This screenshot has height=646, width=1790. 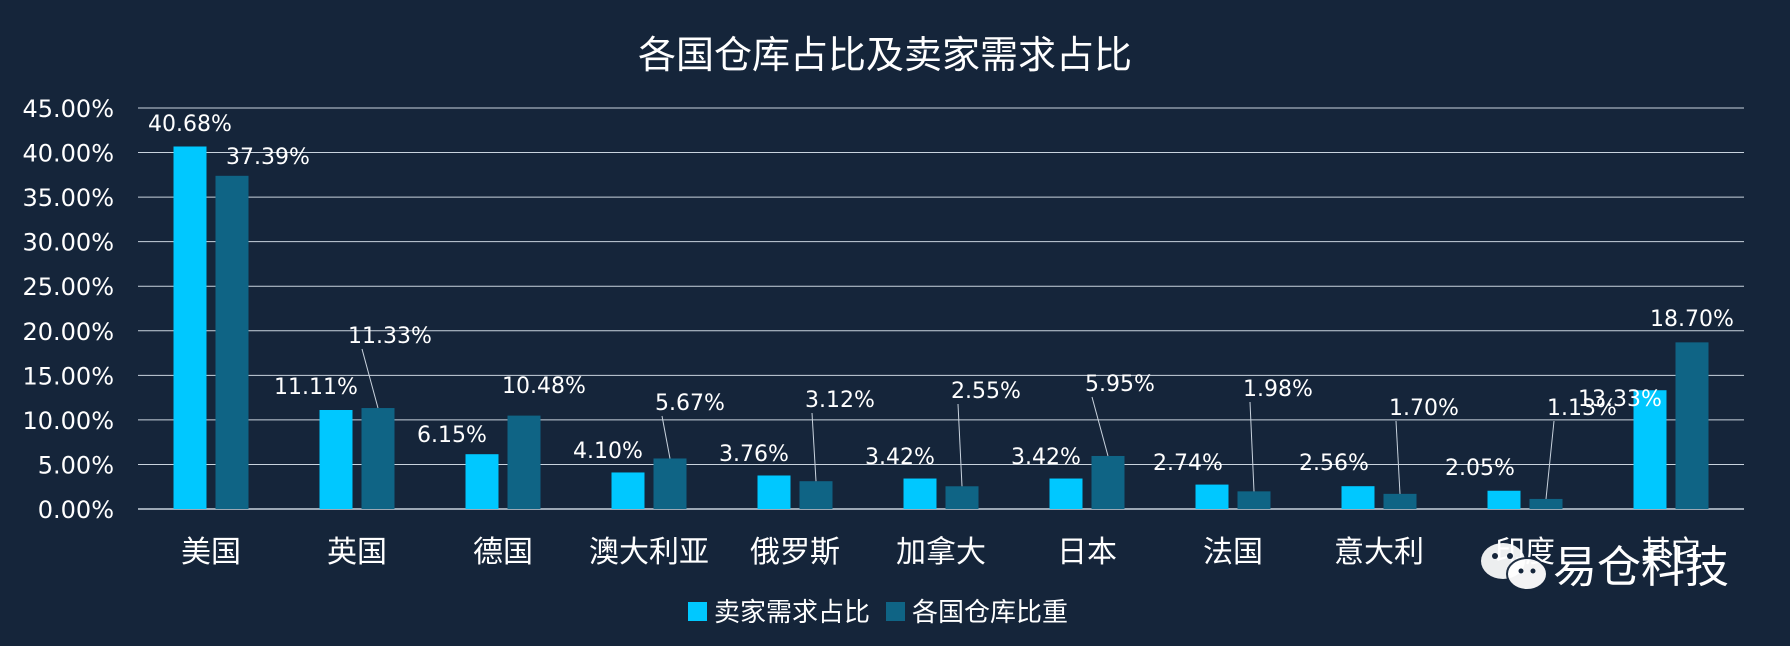 What do you see at coordinates (1620, 399) in the screenshot?
I see `data-label: 13.33%` at bounding box center [1620, 399].